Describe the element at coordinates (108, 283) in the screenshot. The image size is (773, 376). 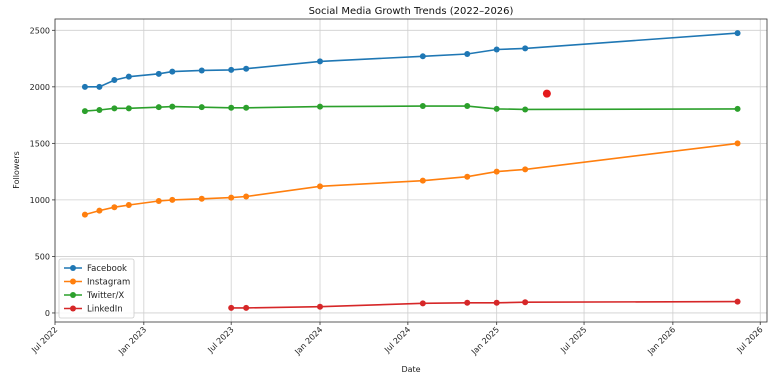
I see `legend-label-instagram: Instagram` at that location.